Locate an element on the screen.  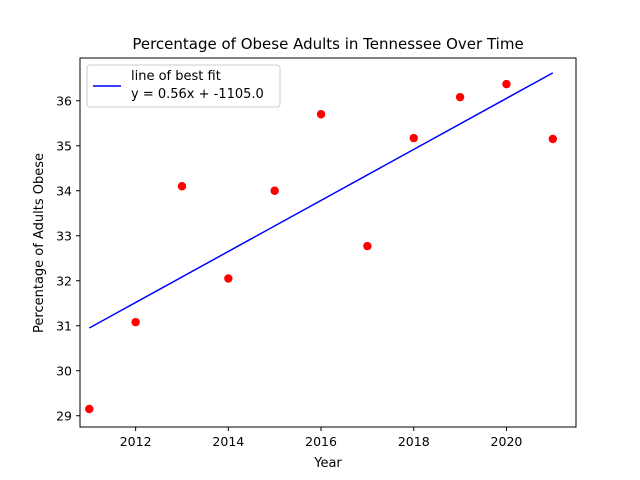
y-tick-label: 32 is located at coordinates (64, 280).